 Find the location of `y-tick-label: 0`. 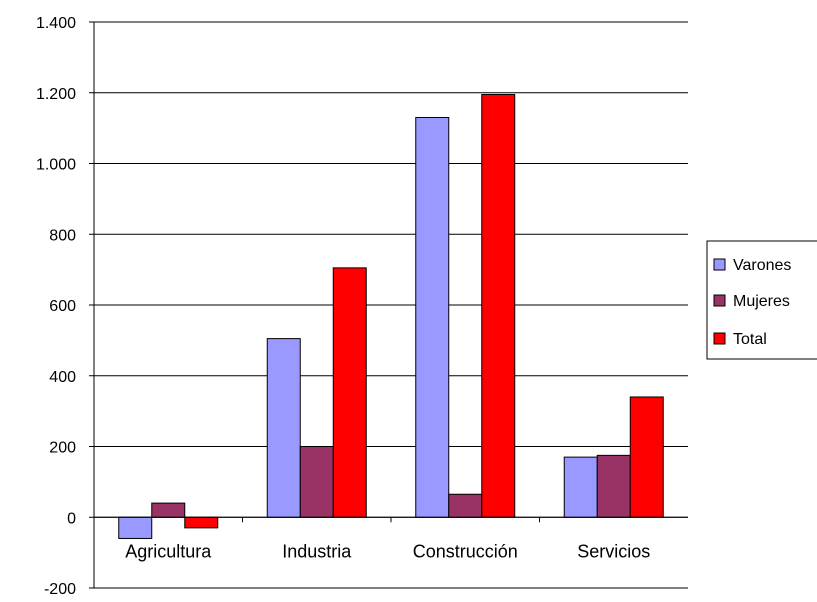

y-tick-label: 0 is located at coordinates (71, 518).